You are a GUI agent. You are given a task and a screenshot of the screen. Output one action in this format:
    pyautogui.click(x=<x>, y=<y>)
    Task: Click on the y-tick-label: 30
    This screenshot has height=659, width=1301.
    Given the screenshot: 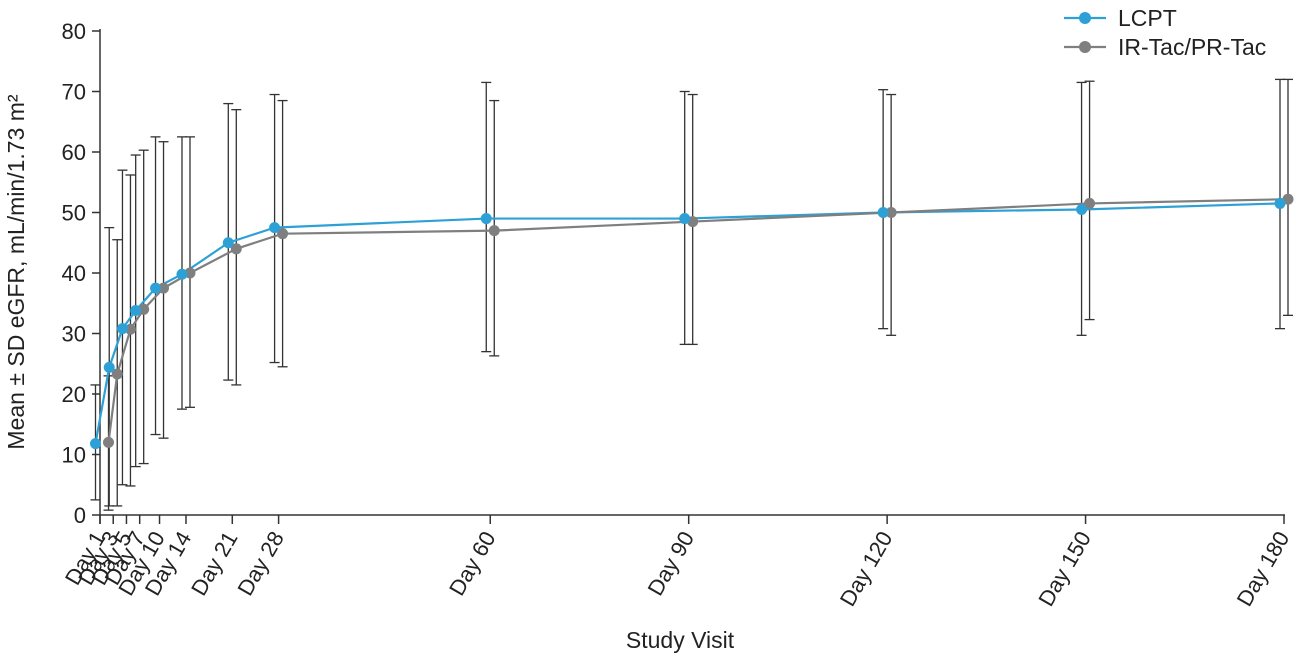 What is the action you would take?
    pyautogui.click(x=74, y=334)
    